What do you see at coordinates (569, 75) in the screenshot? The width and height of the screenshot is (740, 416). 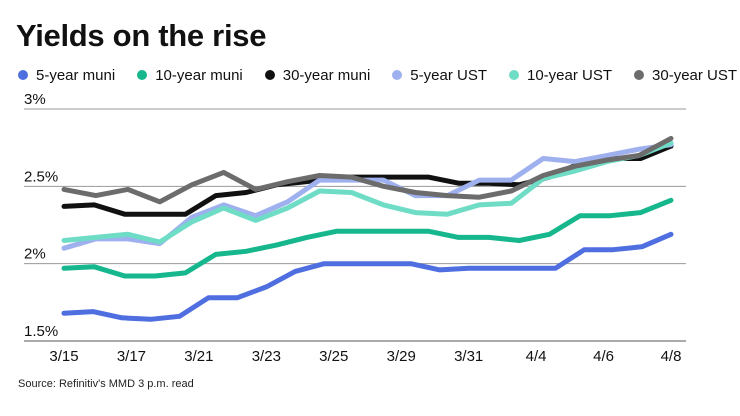 I see `legend-label: 10-year UST` at bounding box center [569, 75].